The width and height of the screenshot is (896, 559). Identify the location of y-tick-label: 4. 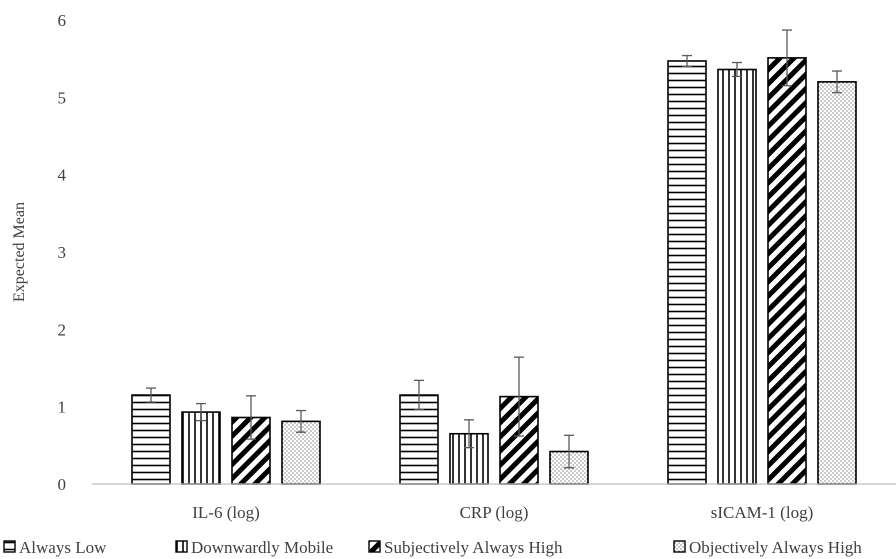
(62, 175).